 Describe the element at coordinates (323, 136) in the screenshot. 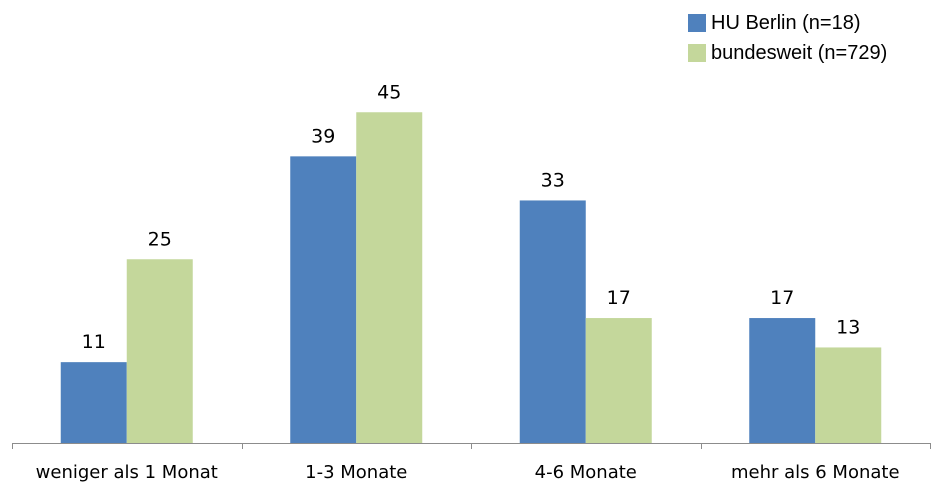

I see `data-label: 39` at that location.